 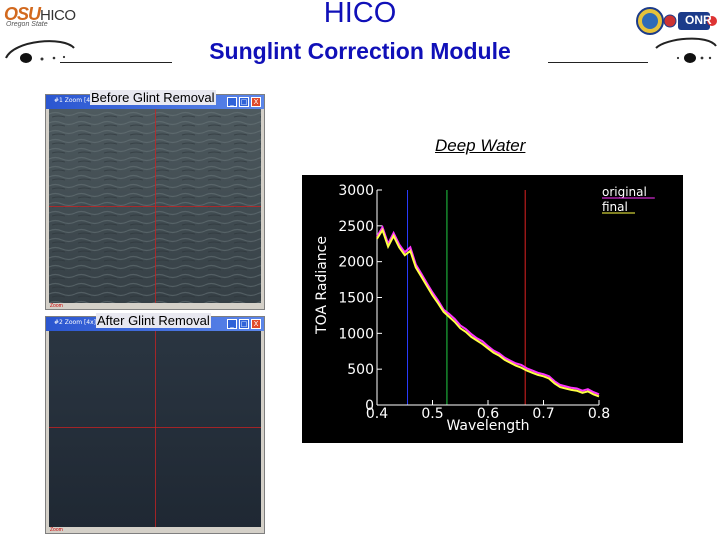 What do you see at coordinates (488, 312) in the screenshot?
I see `series-final-line` at bounding box center [488, 312].